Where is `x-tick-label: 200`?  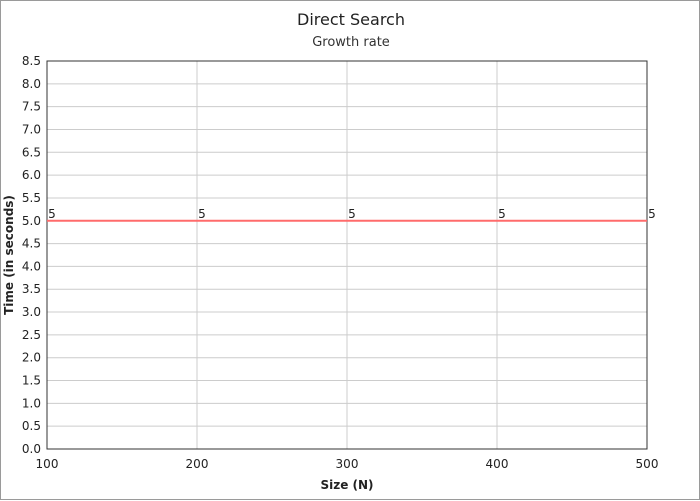 x-tick-label: 200 is located at coordinates (197, 464).